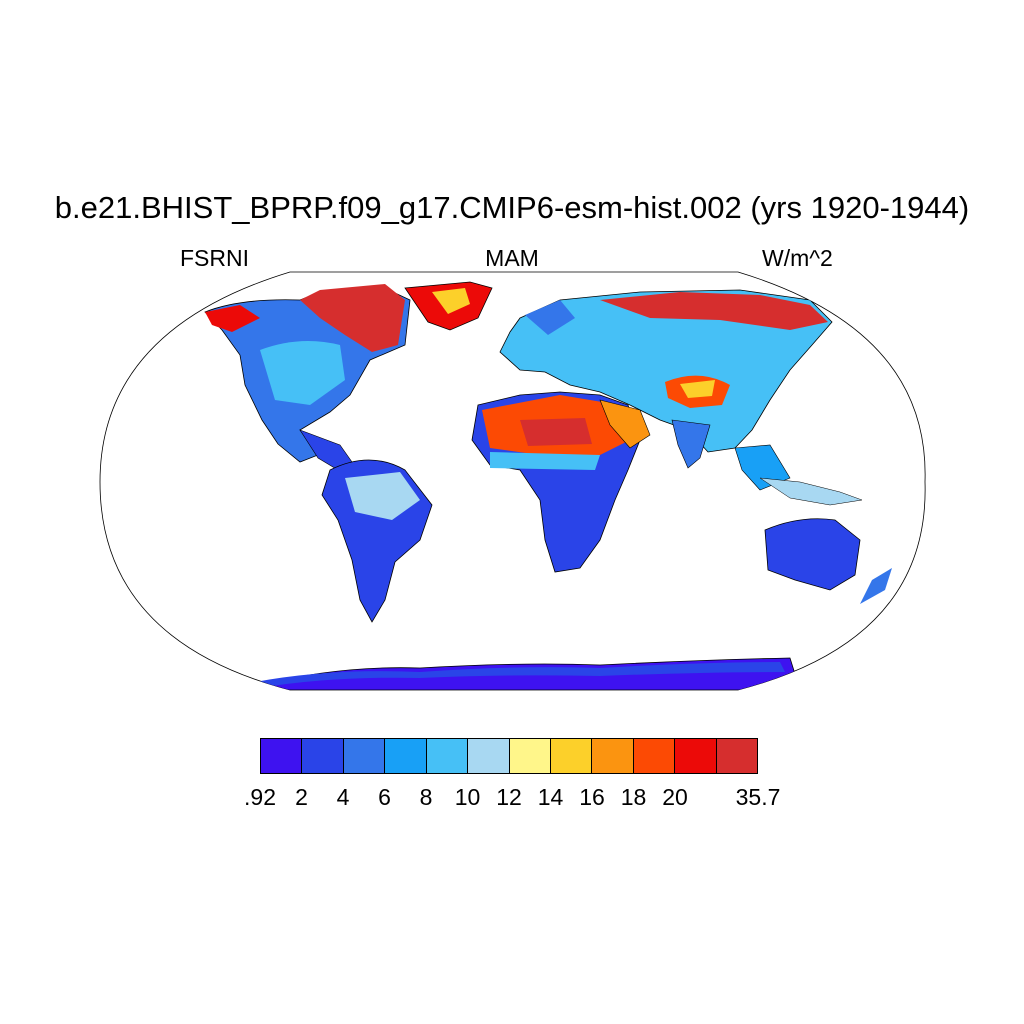  What do you see at coordinates (426, 797) in the screenshot?
I see `colorbar-tick-label: 8` at bounding box center [426, 797].